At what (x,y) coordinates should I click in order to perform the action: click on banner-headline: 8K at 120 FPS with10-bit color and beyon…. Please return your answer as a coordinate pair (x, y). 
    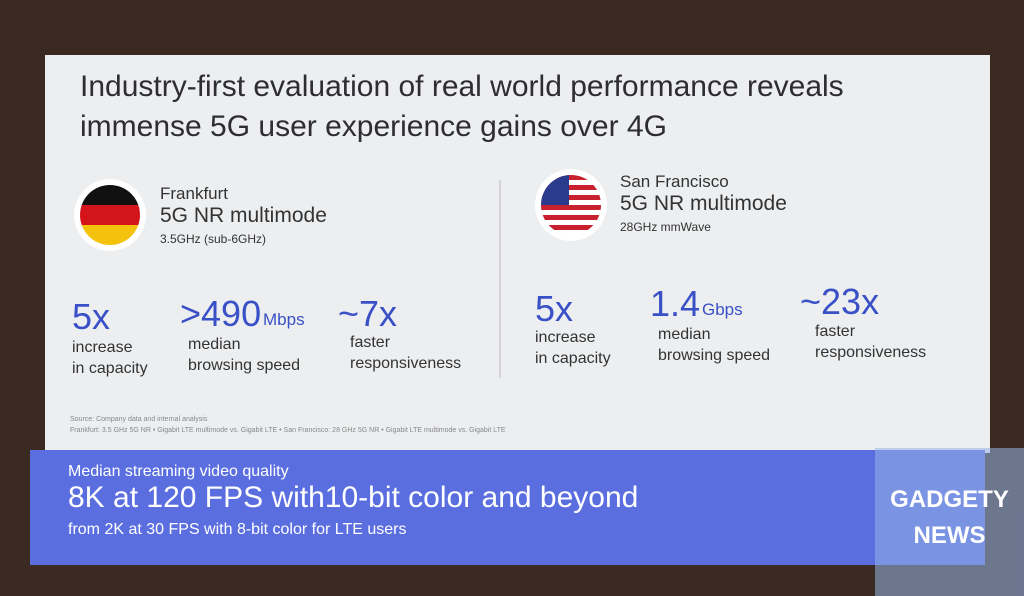
    Looking at the image, I should click on (353, 497).